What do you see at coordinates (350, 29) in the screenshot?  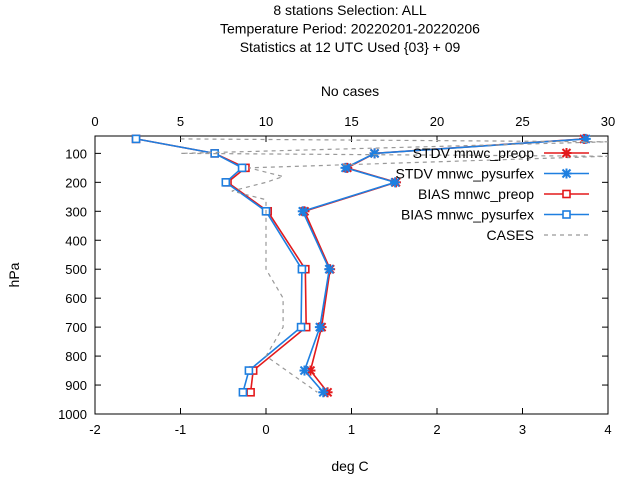 I see `chart-title-line: Temperature Period: 20220201-20220206` at bounding box center [350, 29].